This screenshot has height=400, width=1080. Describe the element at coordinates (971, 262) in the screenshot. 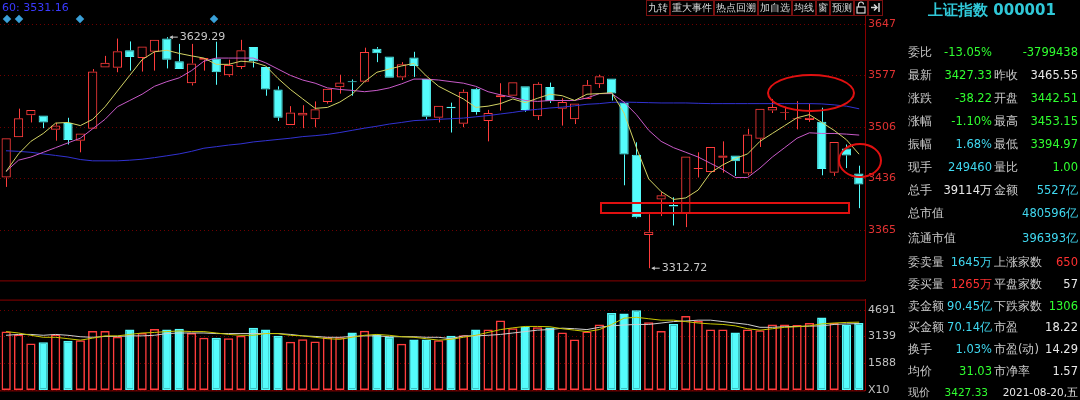

I see `text: 1645万` at that location.